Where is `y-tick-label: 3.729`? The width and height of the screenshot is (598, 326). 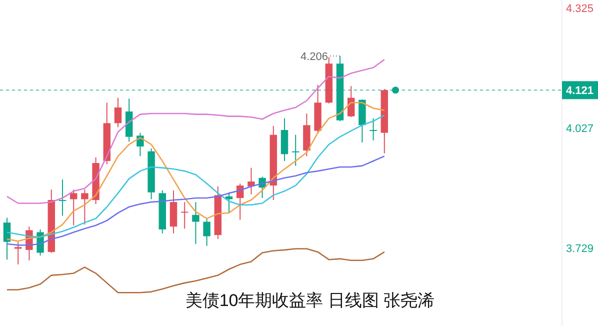
y-tick-label: 3.729 is located at coordinates (580, 248).